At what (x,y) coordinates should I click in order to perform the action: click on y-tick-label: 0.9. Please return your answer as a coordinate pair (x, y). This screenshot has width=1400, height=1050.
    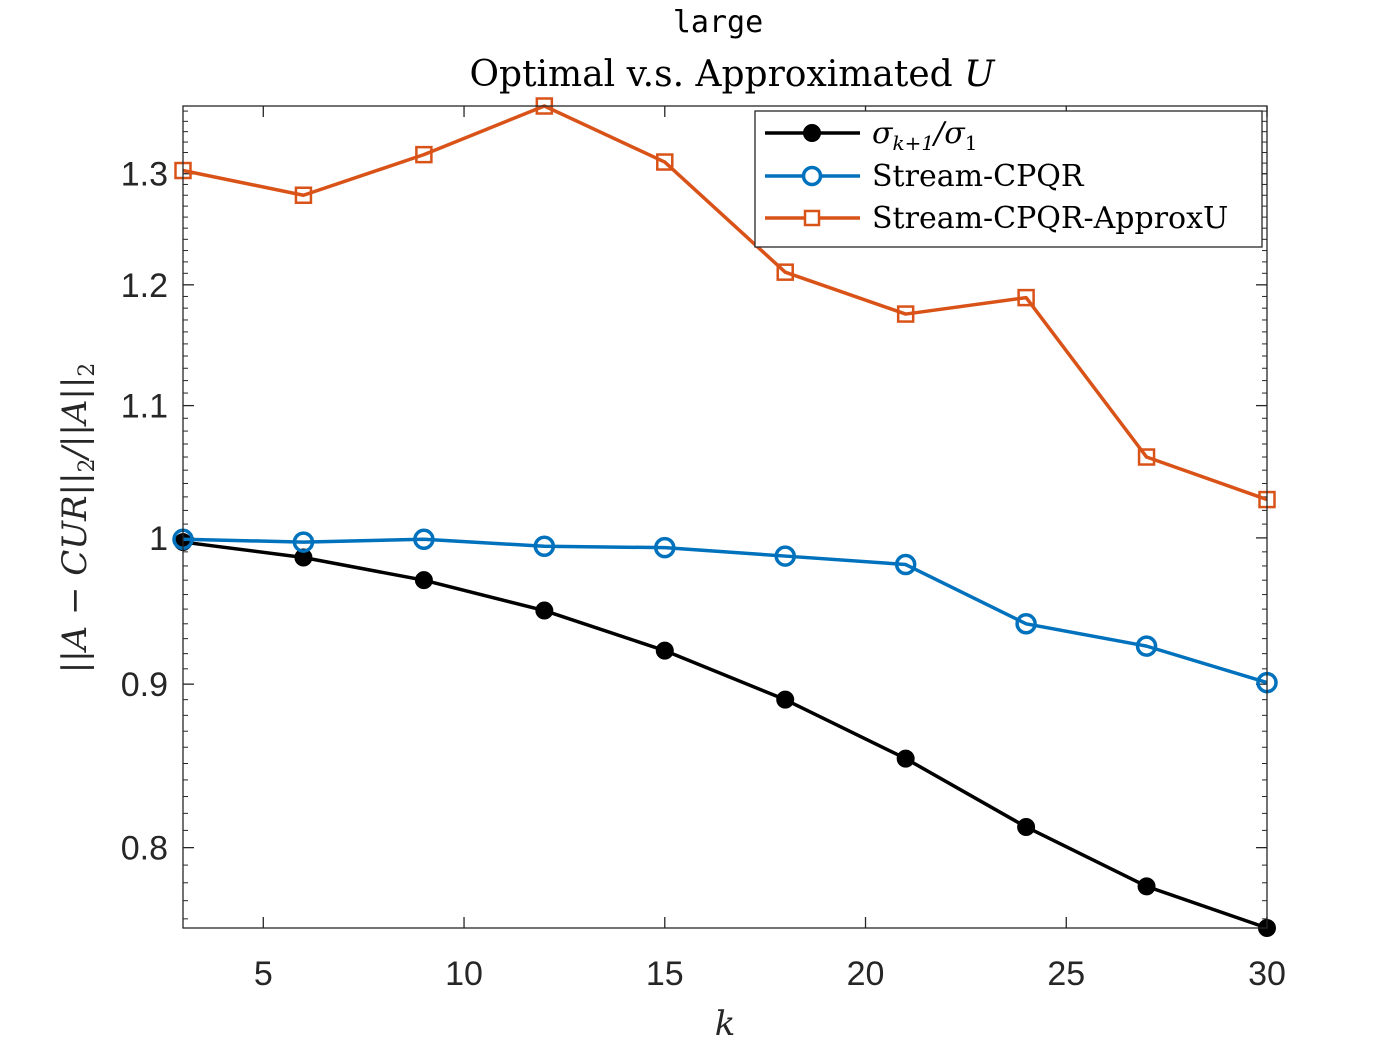
    Looking at the image, I should click on (144, 685).